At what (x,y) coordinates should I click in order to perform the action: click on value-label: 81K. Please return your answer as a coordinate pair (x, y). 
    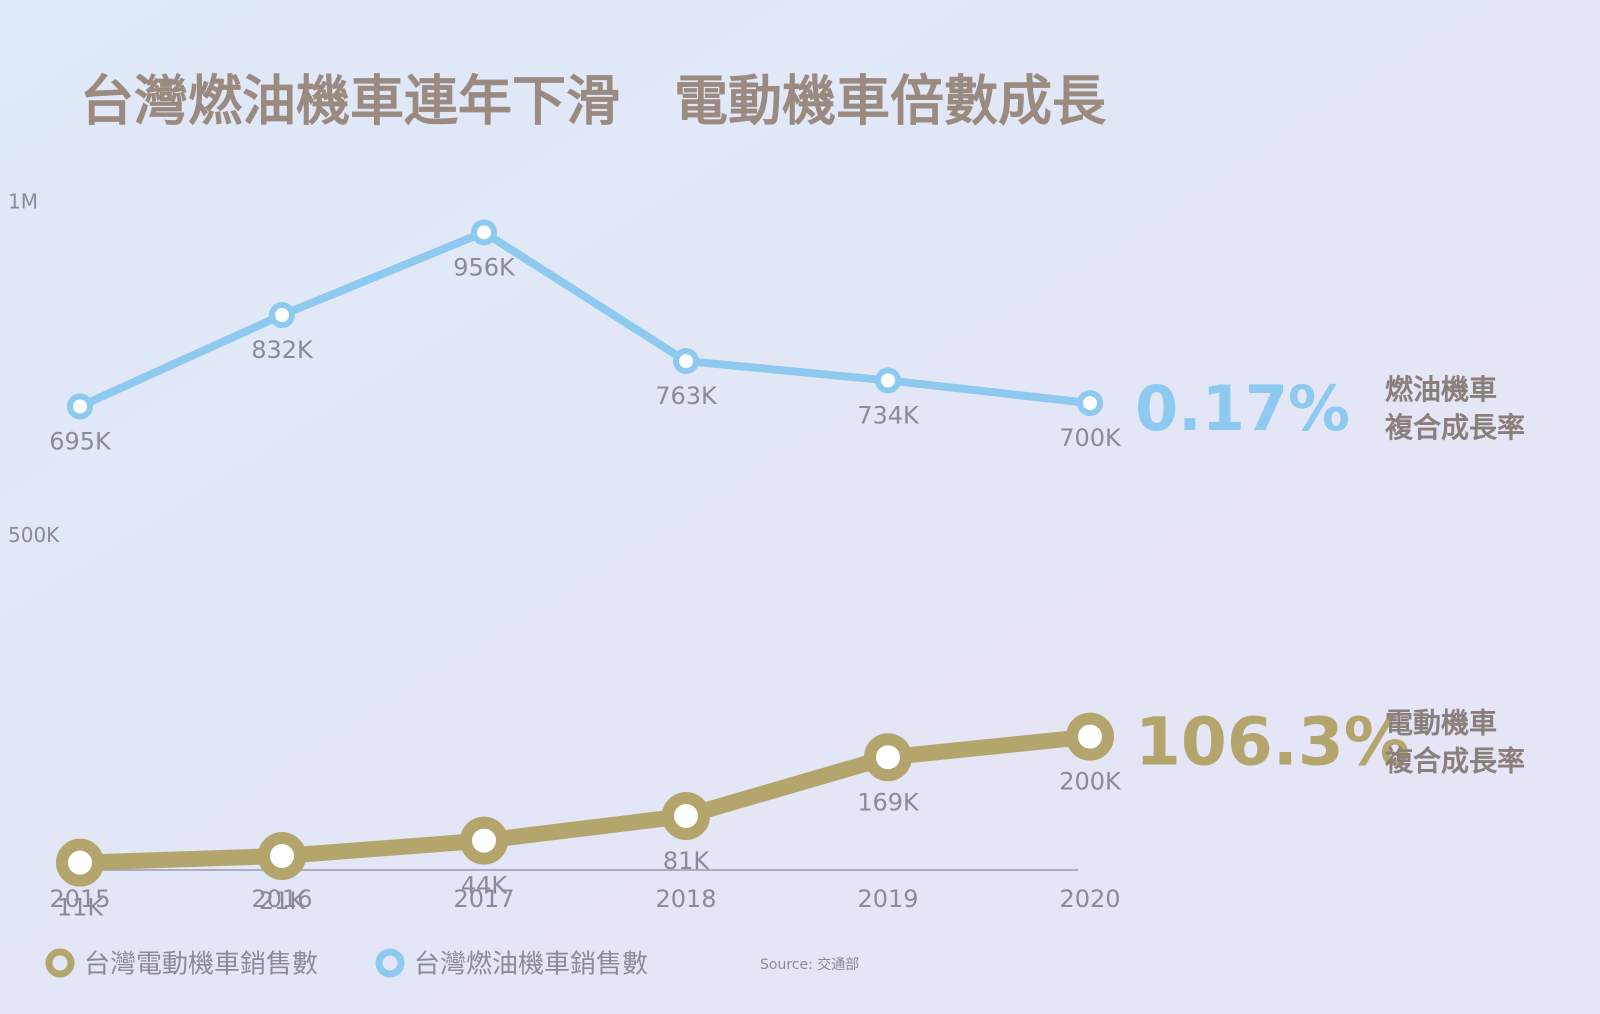
    Looking at the image, I should click on (687, 861).